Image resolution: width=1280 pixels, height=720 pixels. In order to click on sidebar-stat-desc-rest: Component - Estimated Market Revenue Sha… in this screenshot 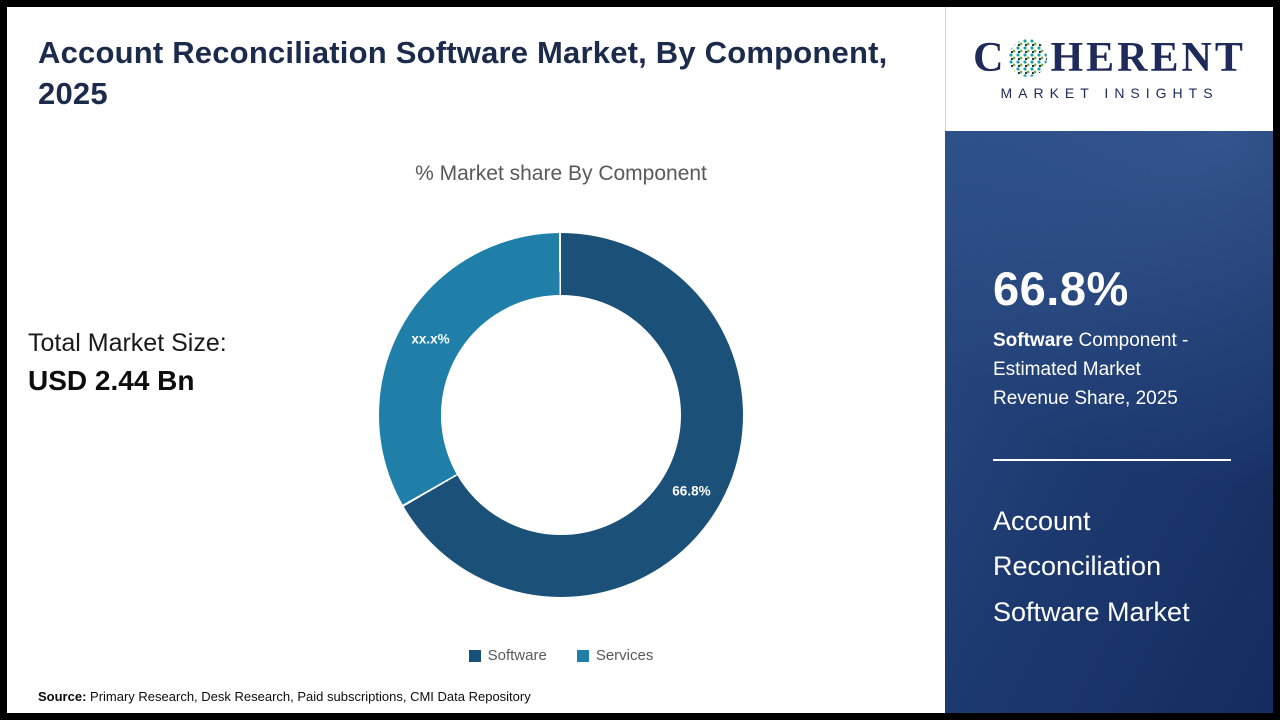, I will do `click(1091, 369)`.